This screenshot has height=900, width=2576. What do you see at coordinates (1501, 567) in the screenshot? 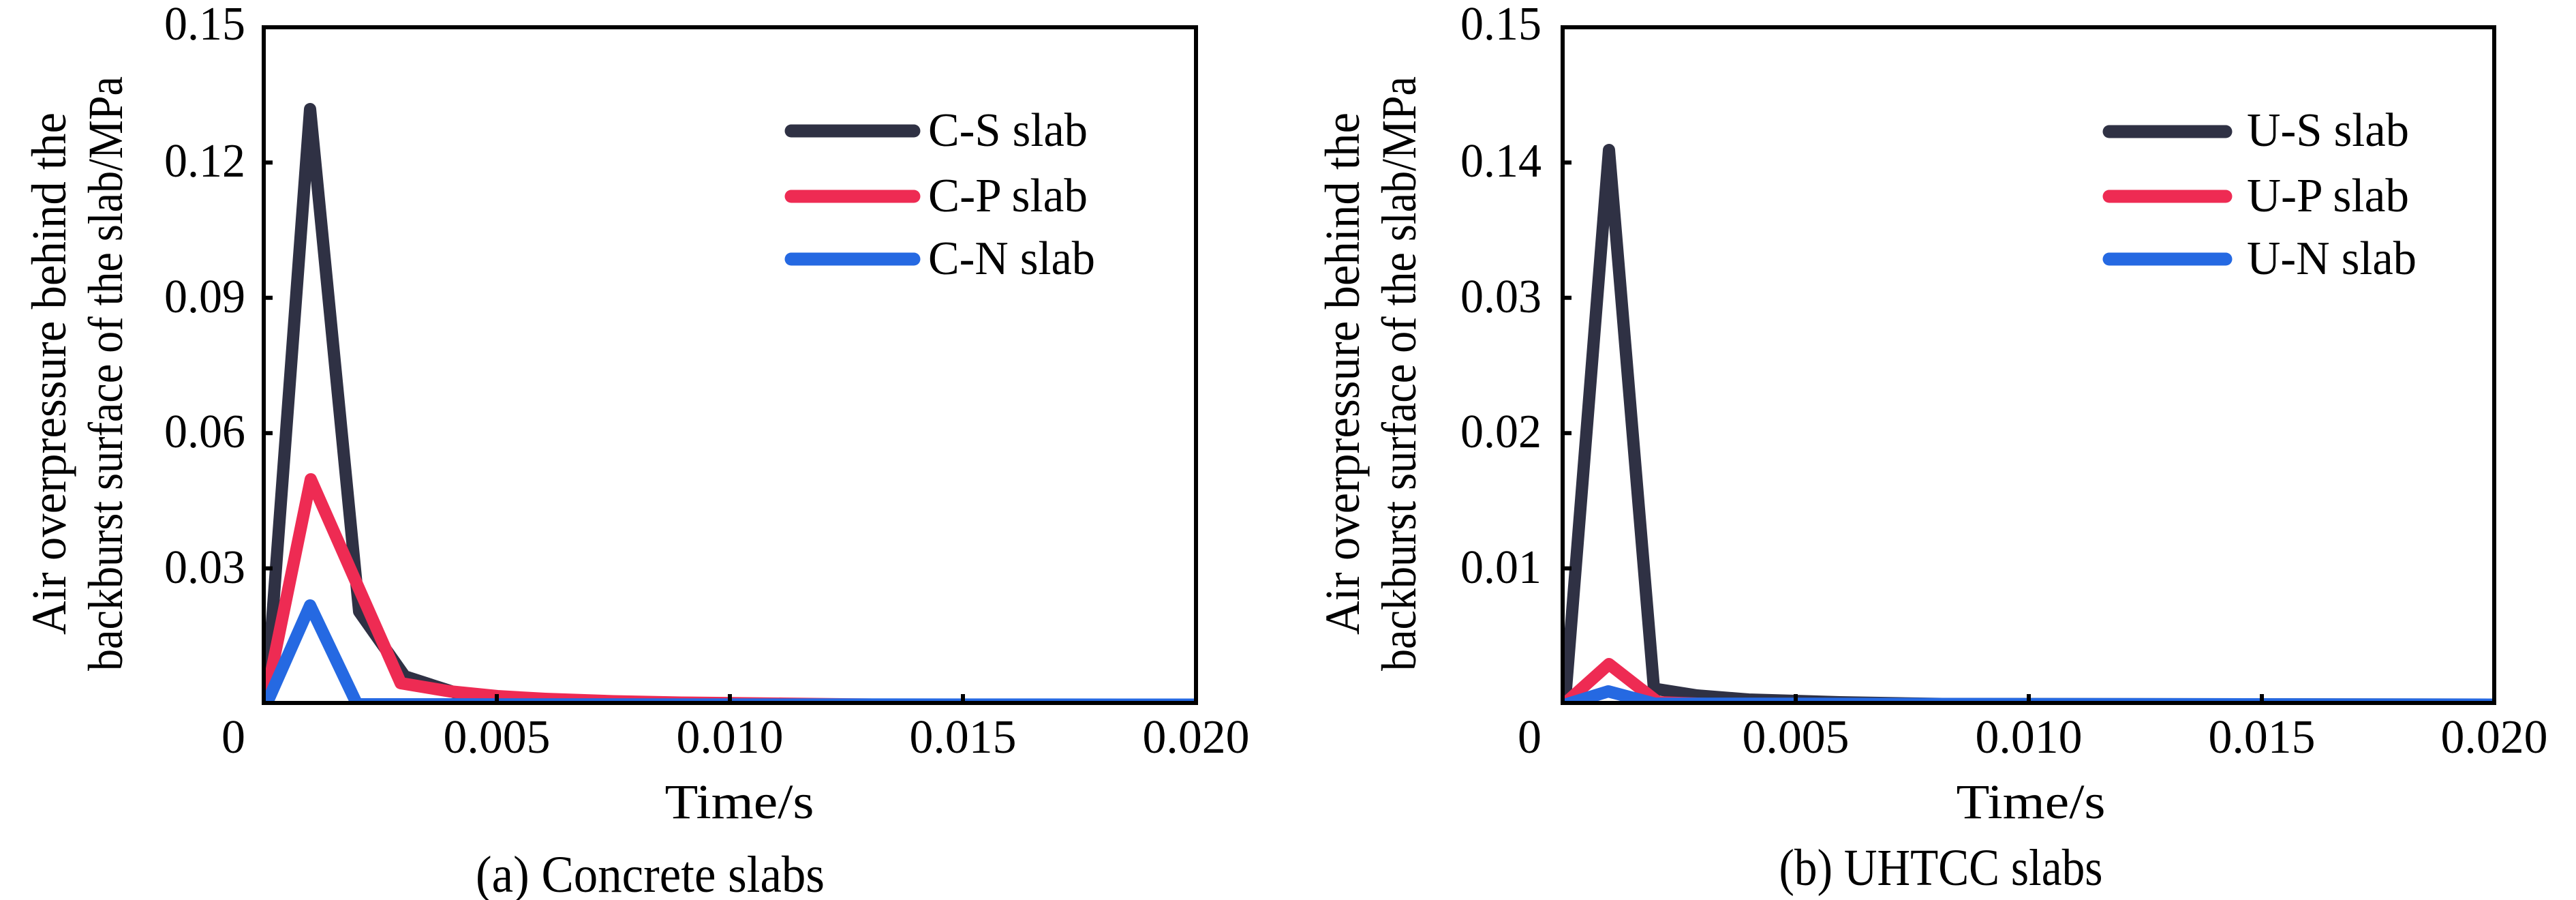
I see `svg-text: 0.01` at bounding box center [1501, 567].